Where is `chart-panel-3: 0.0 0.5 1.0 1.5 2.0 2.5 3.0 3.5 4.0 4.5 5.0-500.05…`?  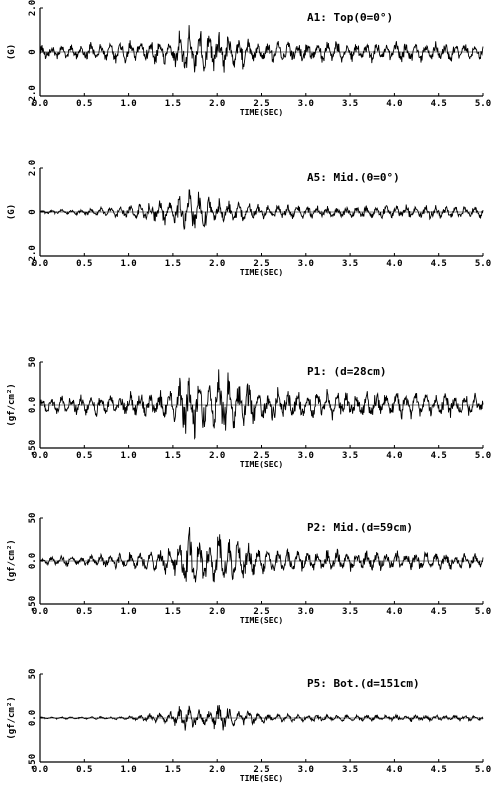 chart-panel-3: 0.0 0.5 1.0 1.5 2.0 2.5 3.0 3.5 4.0 4.5 5.0-500.05… is located at coordinates (249, 413).